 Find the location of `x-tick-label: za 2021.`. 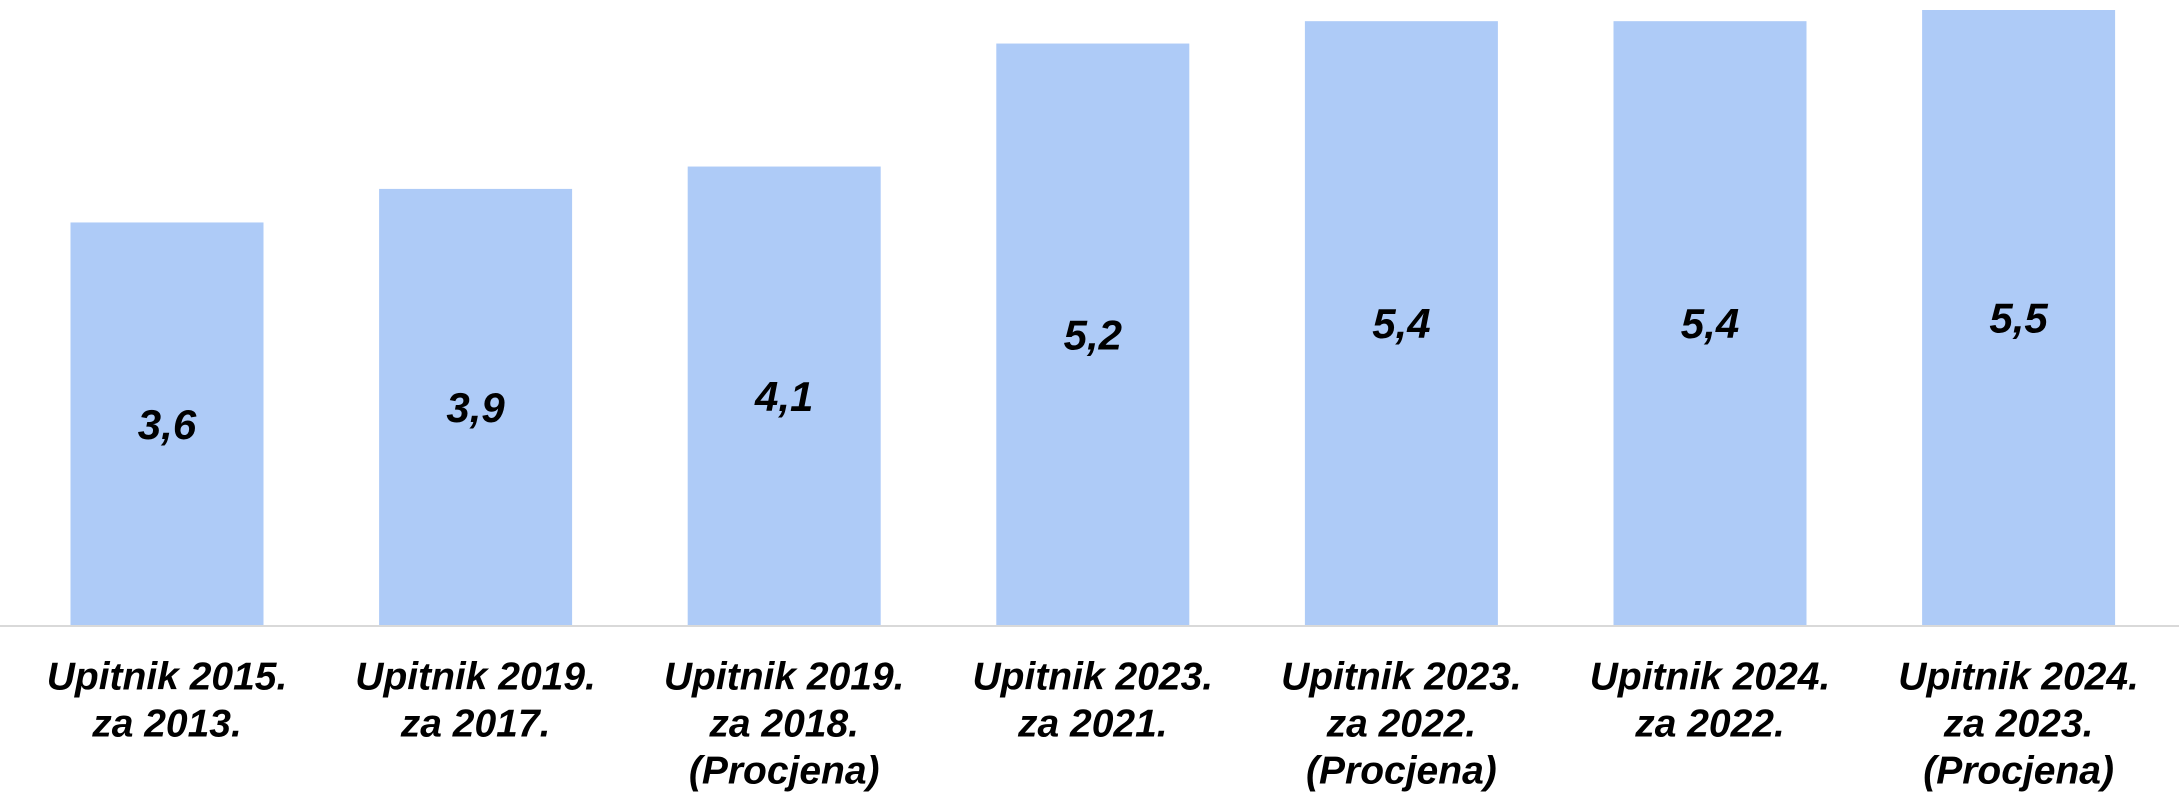

x-tick-label: za 2021. is located at coordinates (1092, 723).